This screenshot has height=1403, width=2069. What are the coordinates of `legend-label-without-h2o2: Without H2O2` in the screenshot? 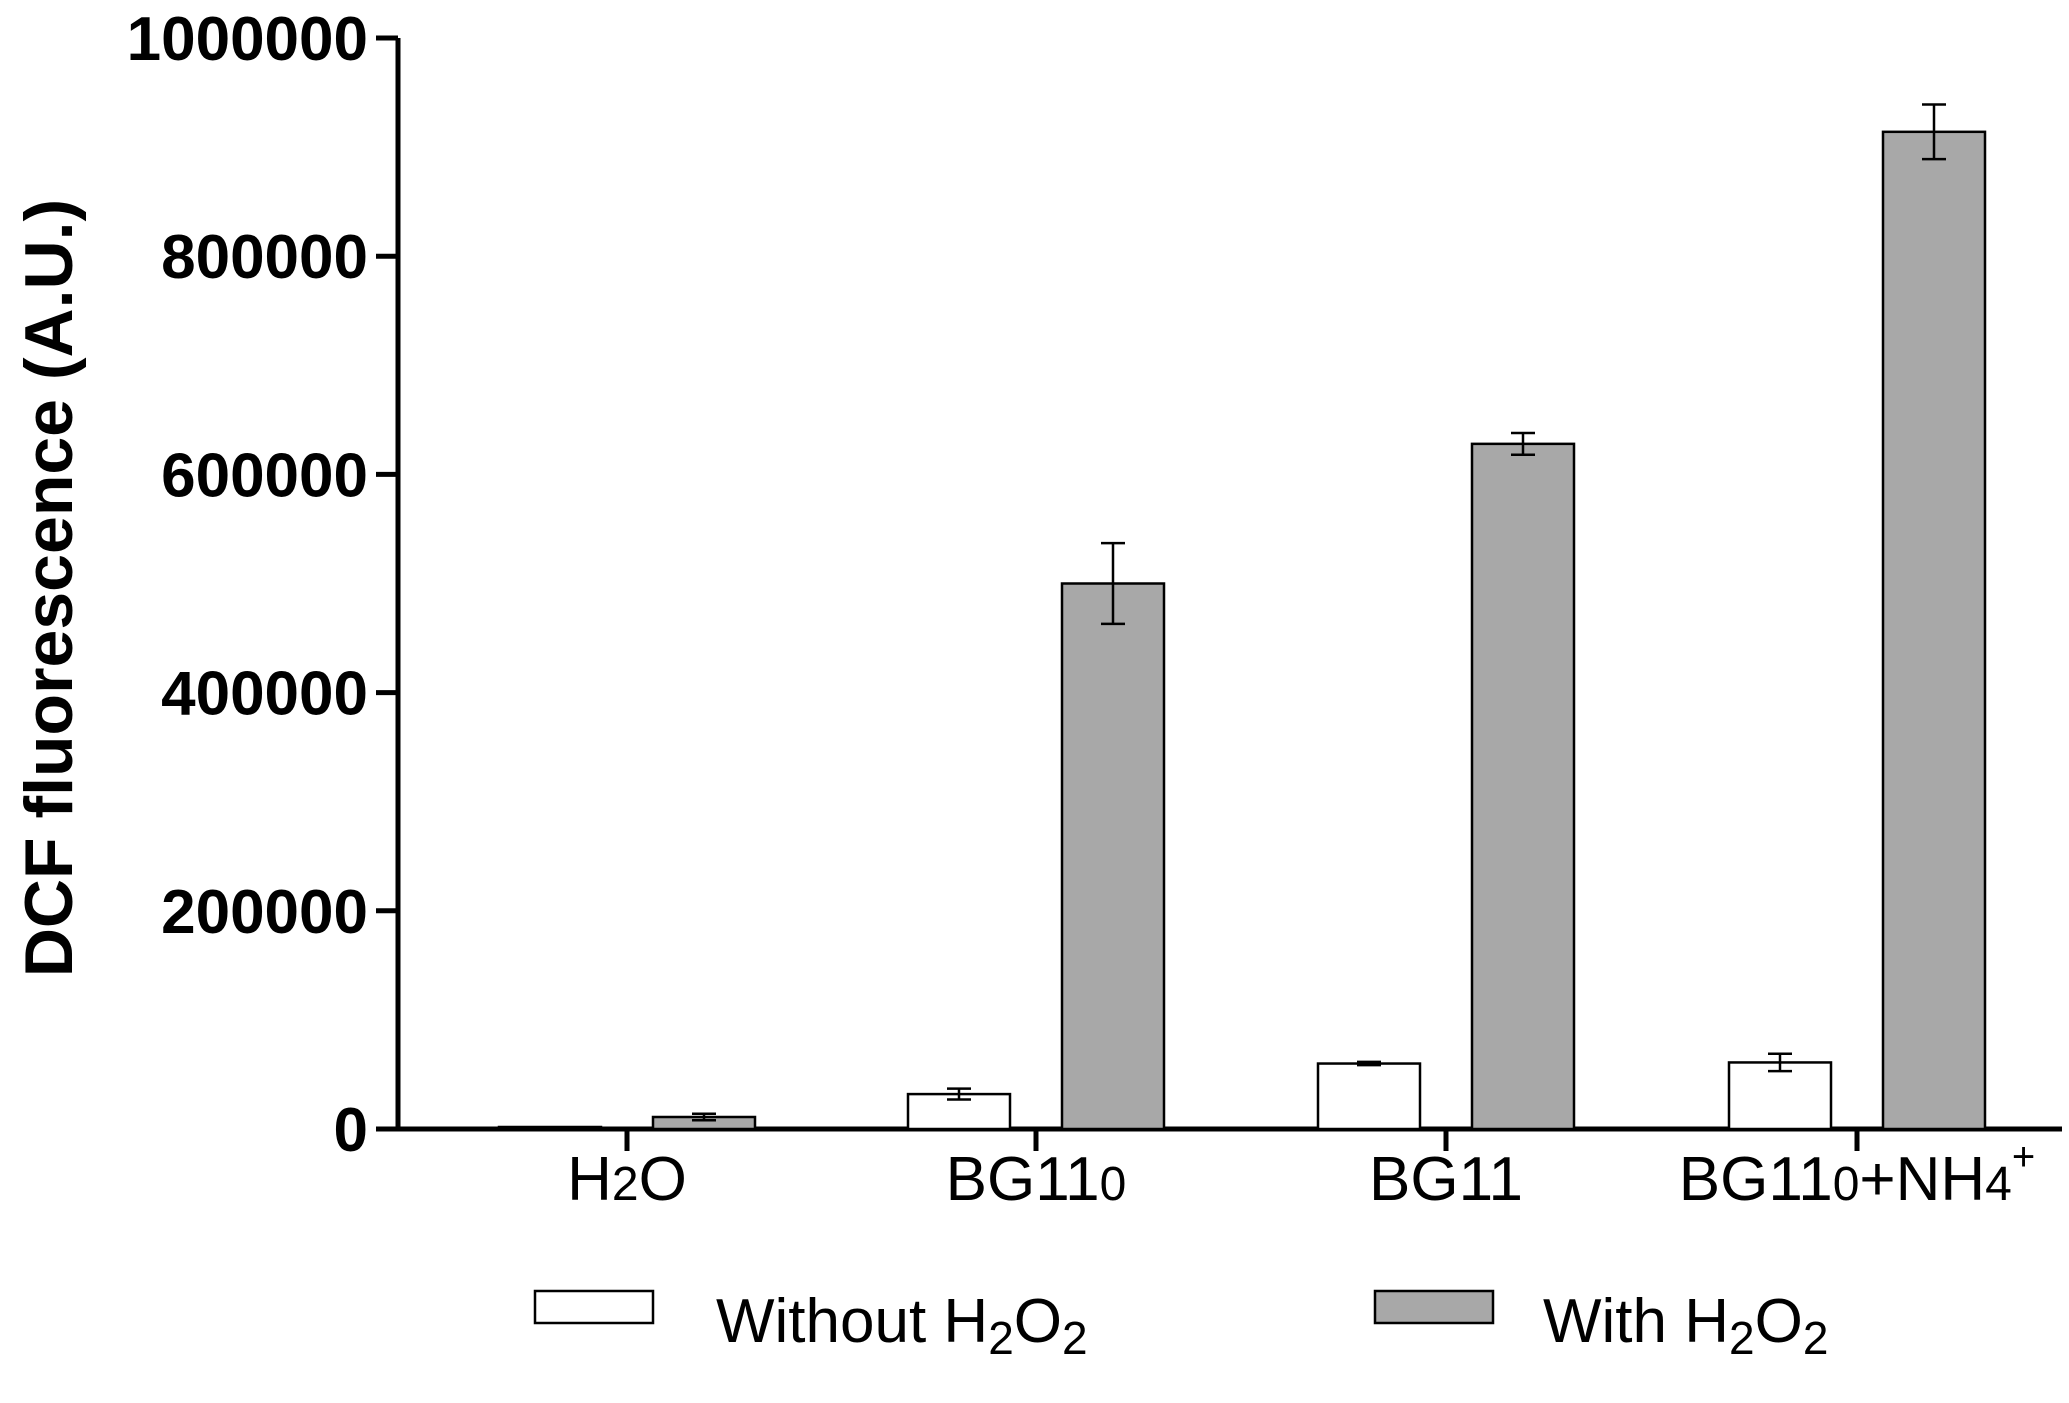 It's located at (902, 1325).